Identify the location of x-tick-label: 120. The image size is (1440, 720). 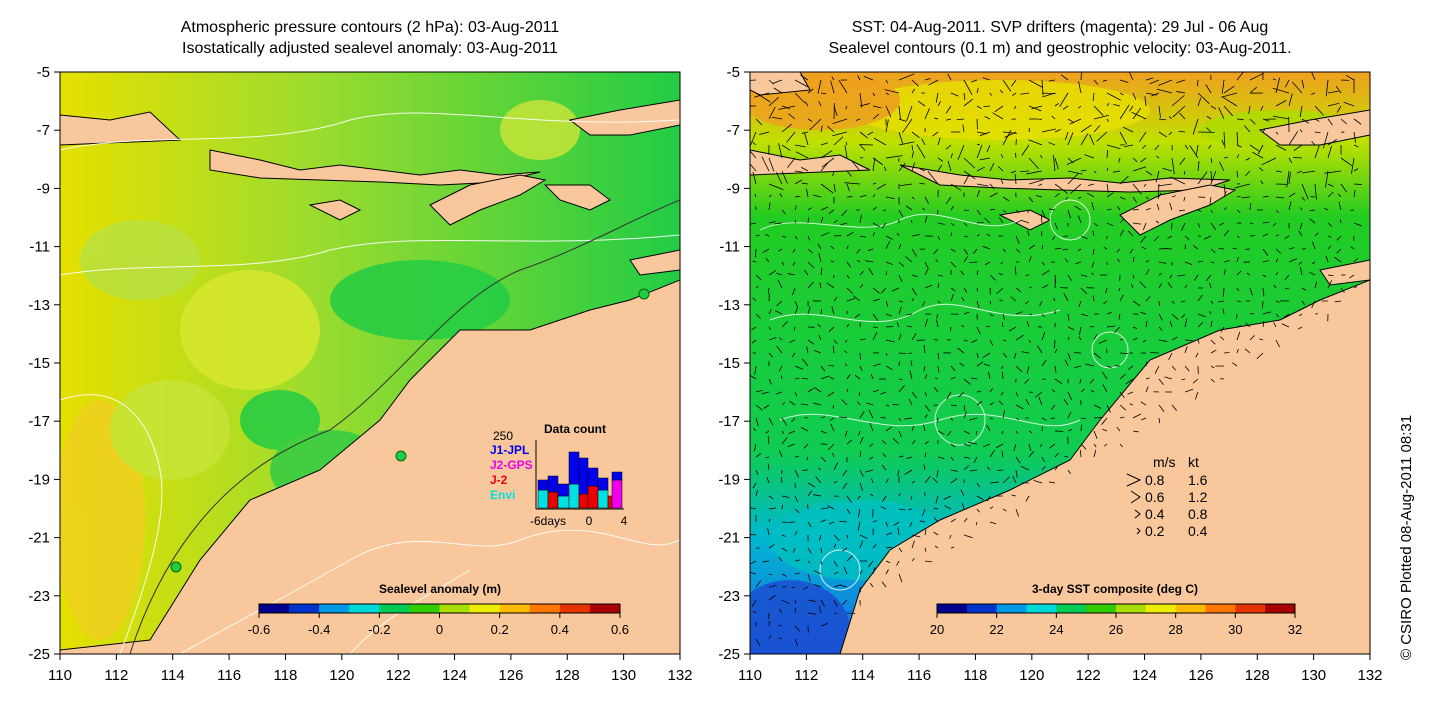
(1031, 675).